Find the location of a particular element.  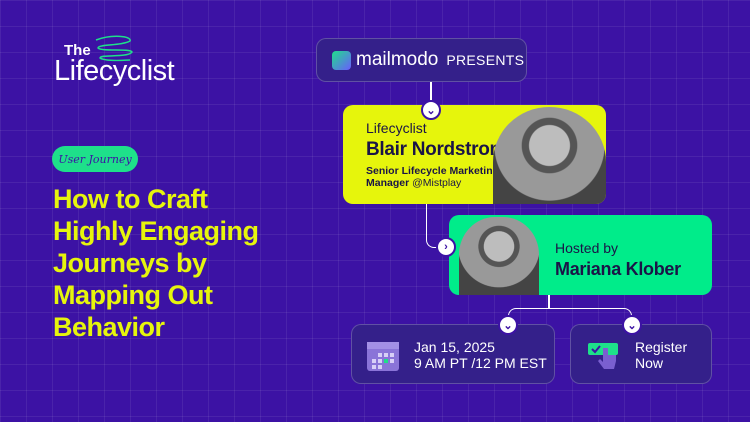

title-line: Journeys by is located at coordinates (130, 263).